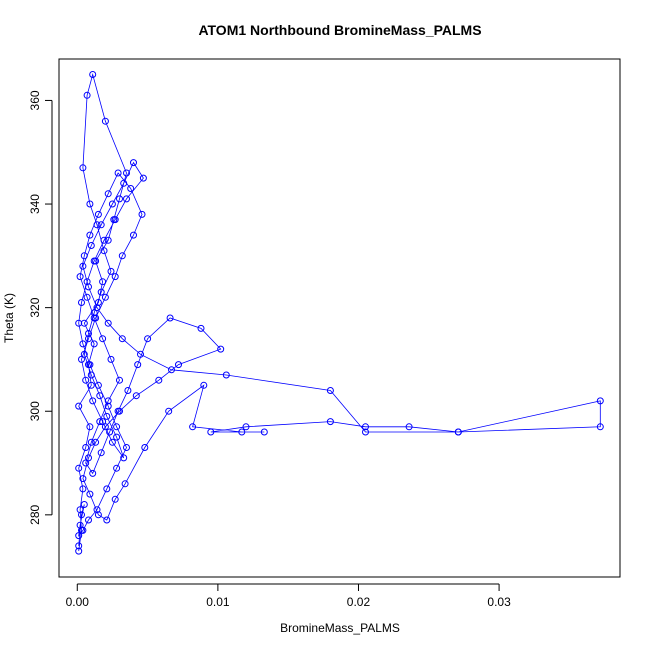 Image resolution: width=650 pixels, height=650 pixels. Describe the element at coordinates (35, 307) in the screenshot. I see `y-tick-label: 320` at that location.